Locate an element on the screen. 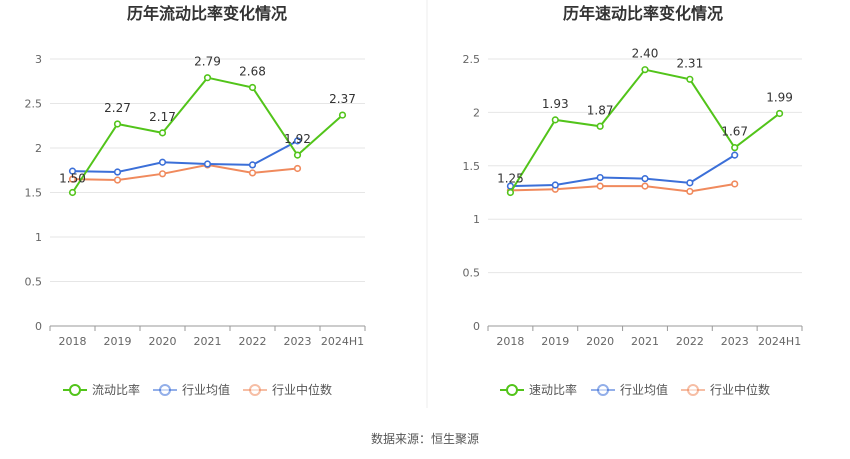 This screenshot has width=850, height=459. legend-item: 速动比率 is located at coordinates (538, 389).